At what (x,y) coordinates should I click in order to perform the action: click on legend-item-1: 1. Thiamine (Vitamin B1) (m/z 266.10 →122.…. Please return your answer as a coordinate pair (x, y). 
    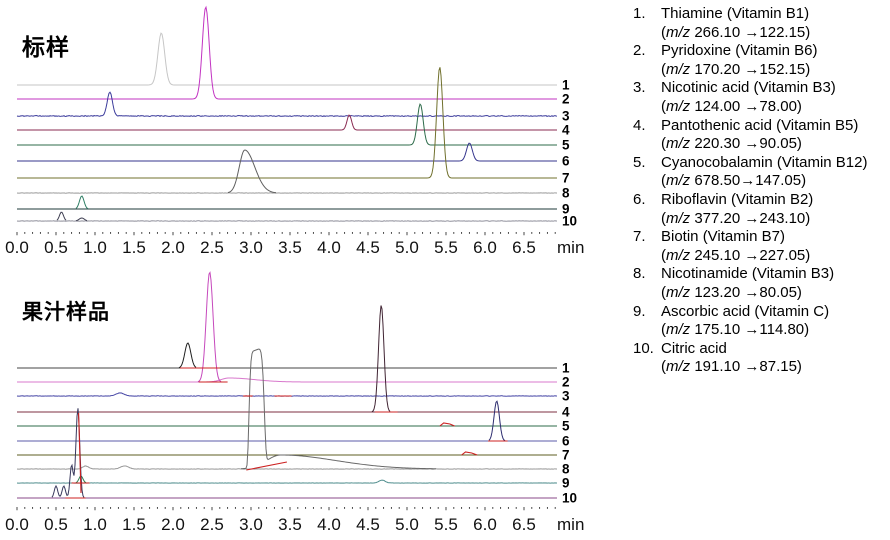
    Looking at the image, I should click on (761, 23).